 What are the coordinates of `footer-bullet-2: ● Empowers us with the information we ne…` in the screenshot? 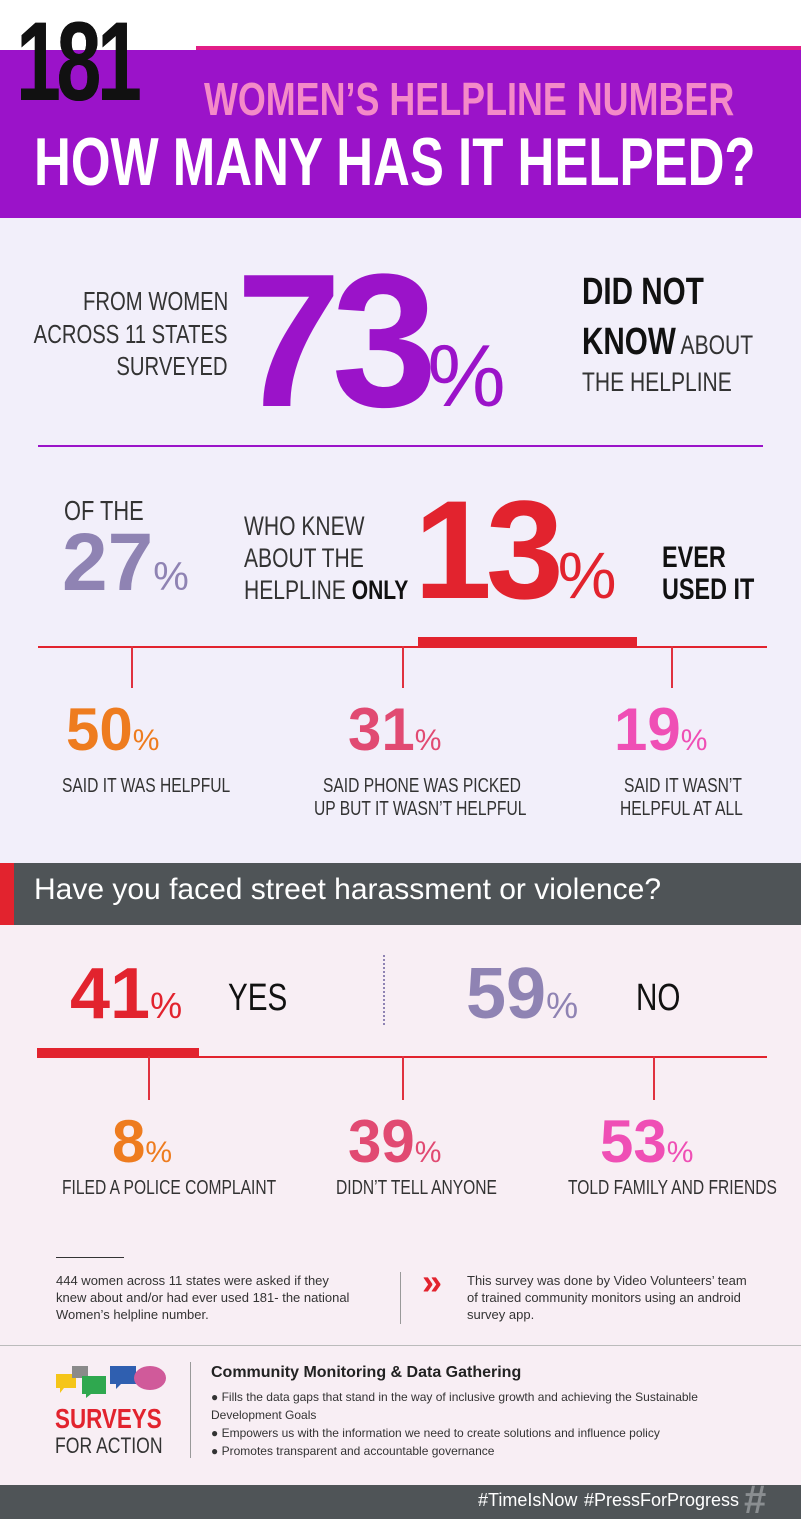 It's located at (435, 1433).